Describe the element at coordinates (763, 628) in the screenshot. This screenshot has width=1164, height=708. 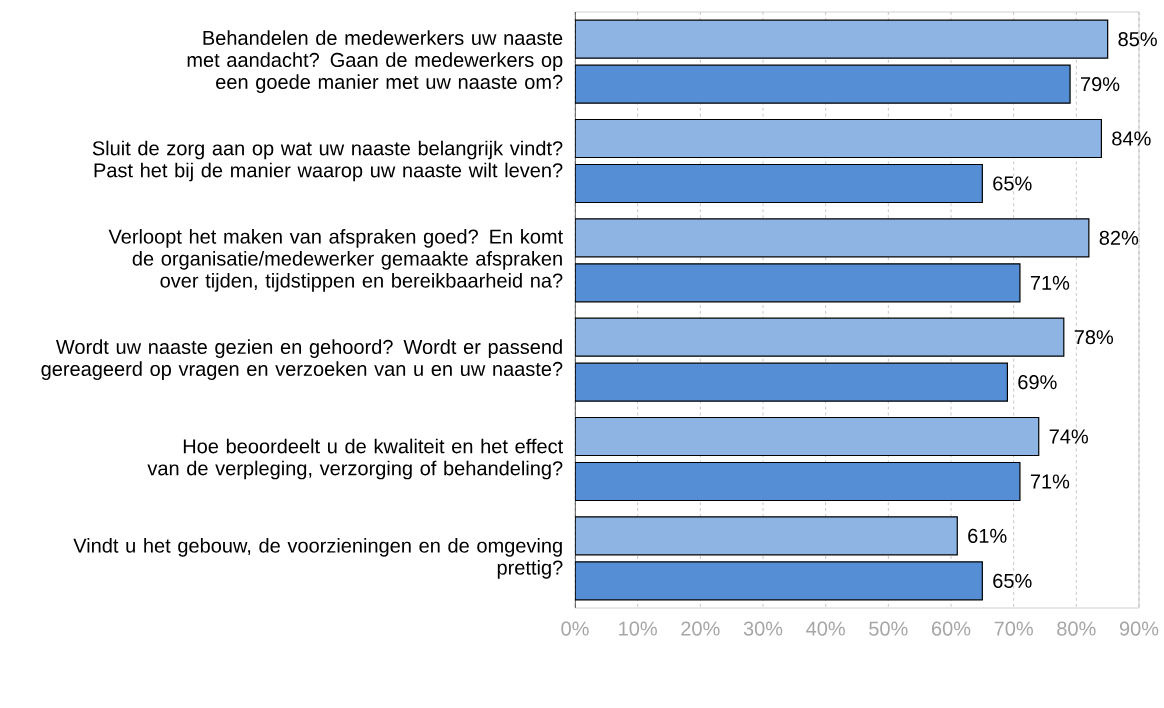
I see `x-tick-label: 30%` at that location.